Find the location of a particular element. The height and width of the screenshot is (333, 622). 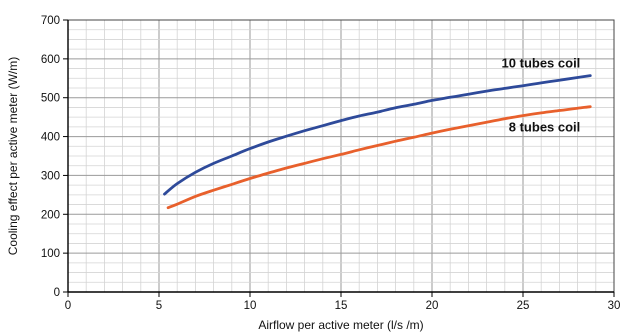

y-tick-label: 0 is located at coordinates (57, 293).